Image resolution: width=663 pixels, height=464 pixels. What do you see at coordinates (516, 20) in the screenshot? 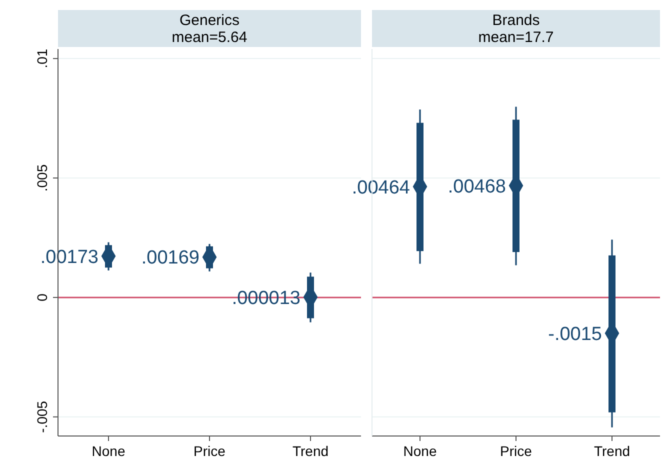
I see `chart-title: Brands` at bounding box center [516, 20].